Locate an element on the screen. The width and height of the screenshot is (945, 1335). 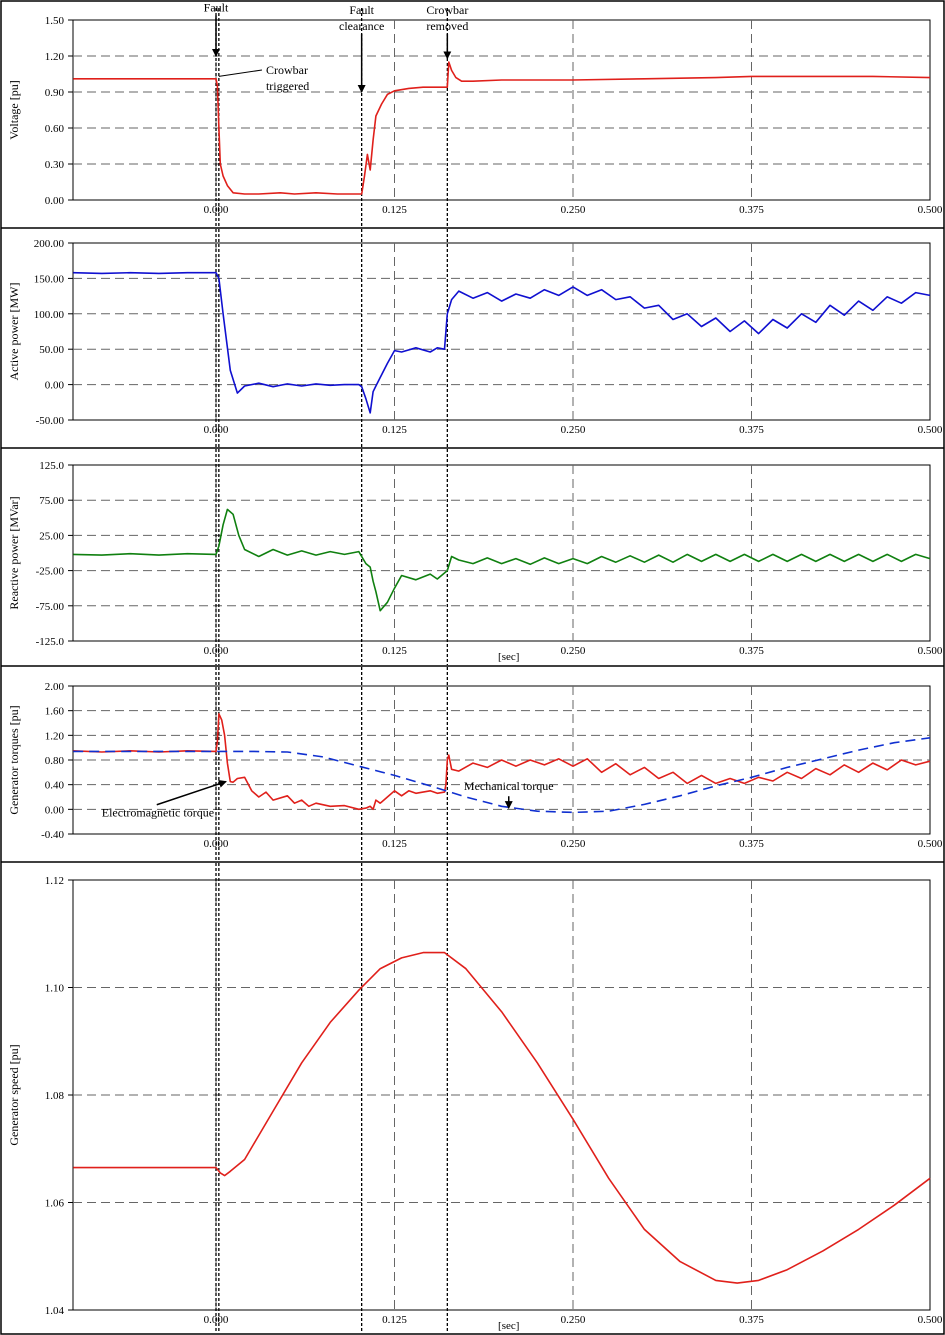
y-tick-label: -125.0 is located at coordinates (50, 642).